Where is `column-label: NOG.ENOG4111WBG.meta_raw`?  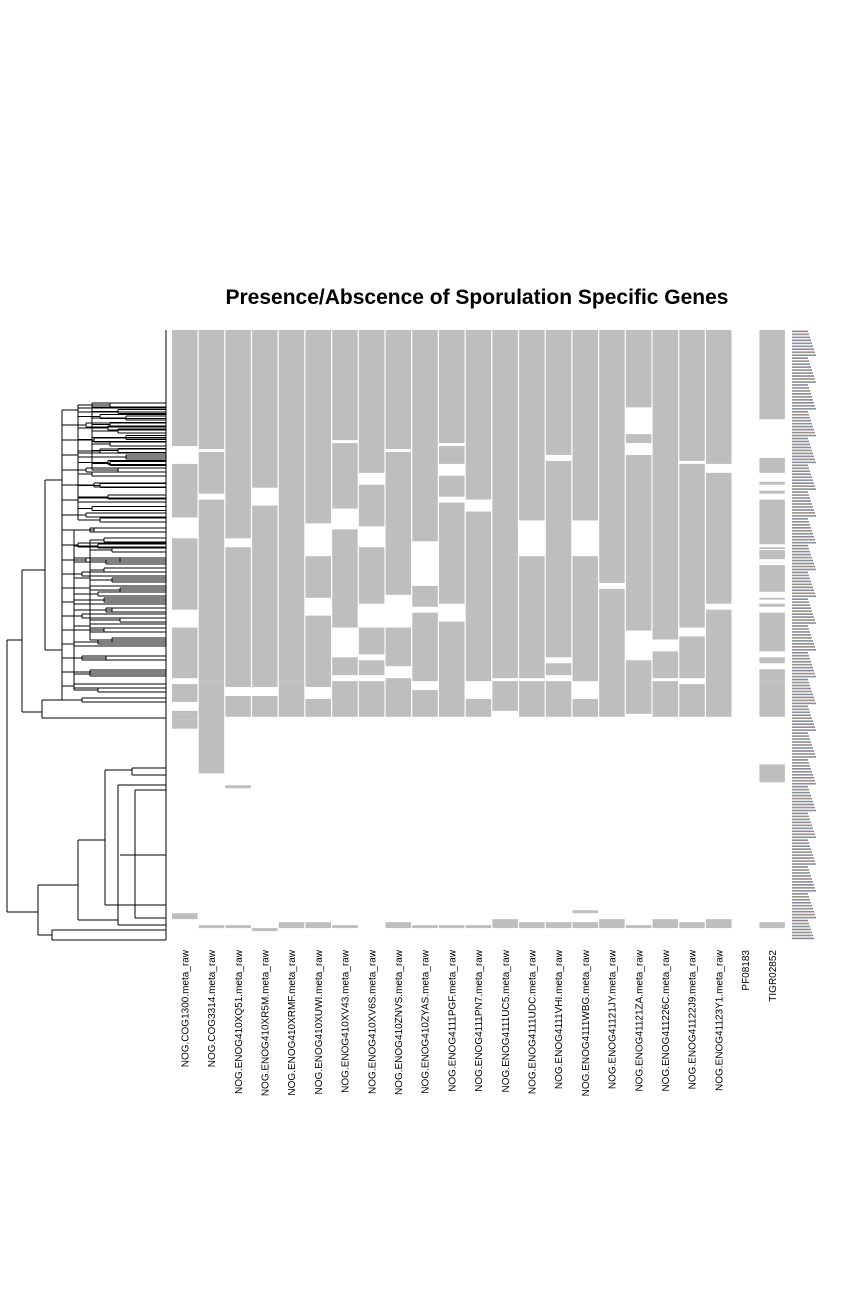 column-label: NOG.ENOG4111WBG.meta_raw is located at coordinates (586, 1022).